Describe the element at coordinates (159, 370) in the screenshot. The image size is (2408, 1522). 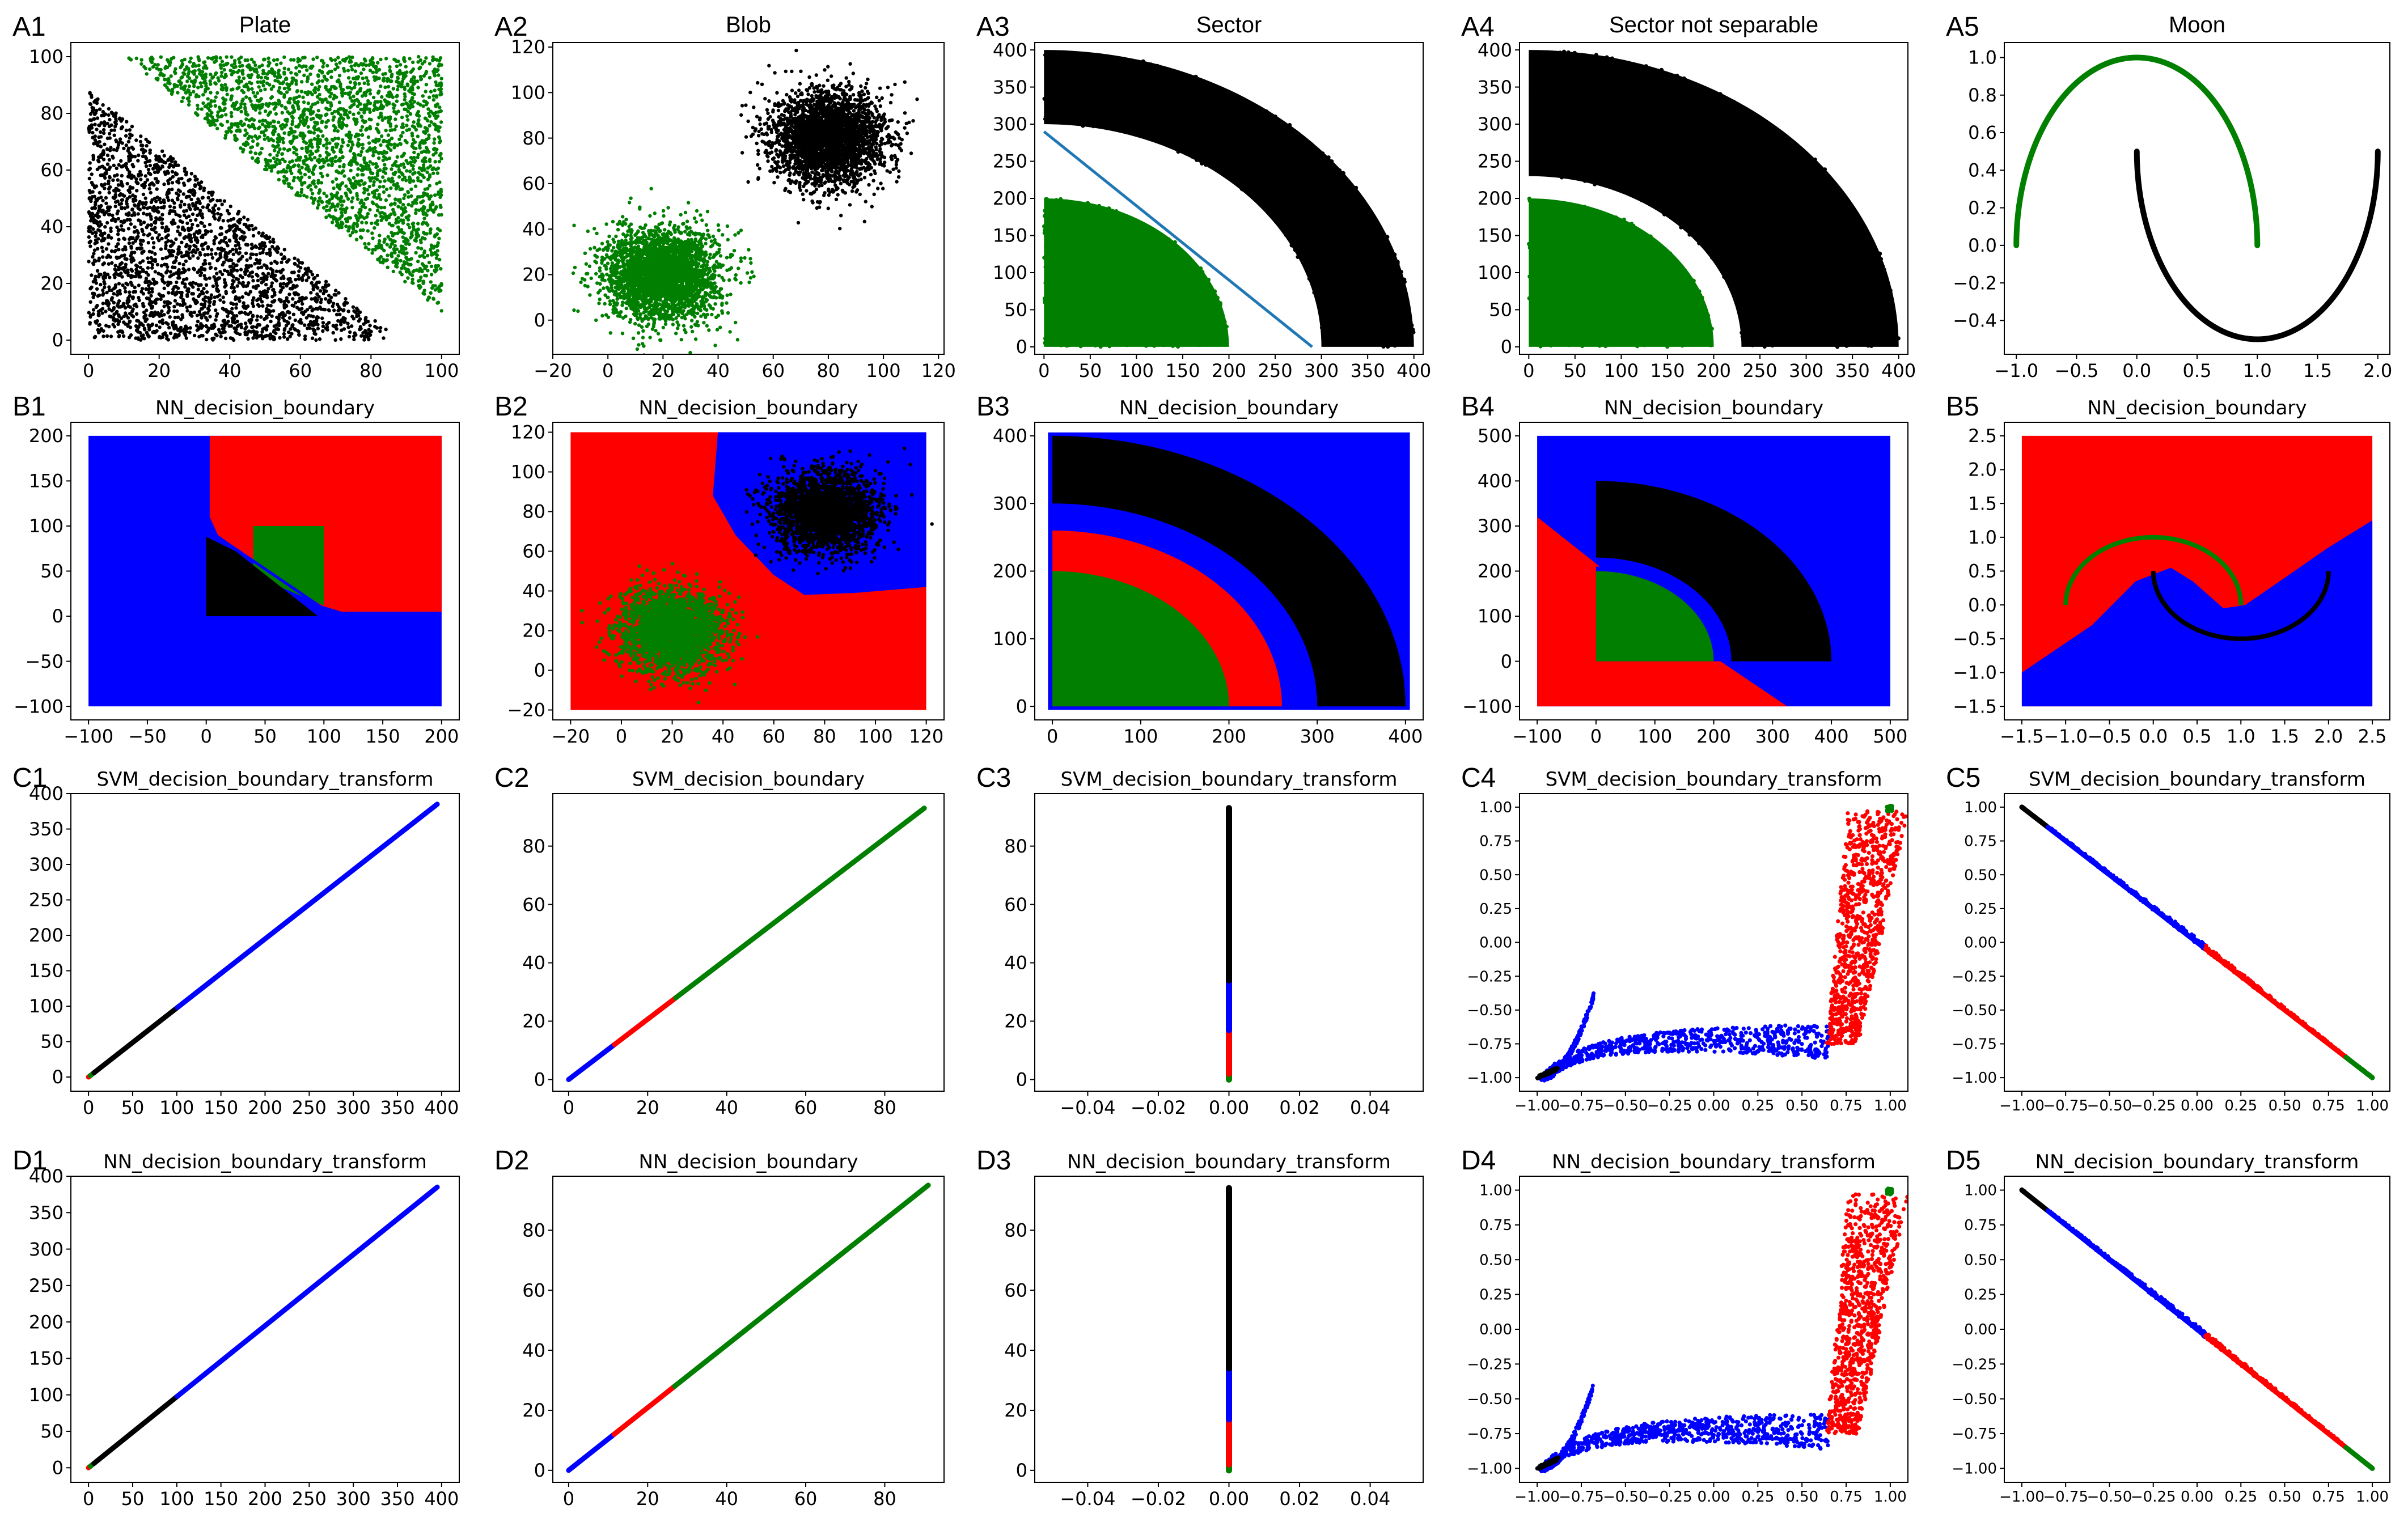
I see `x-tick-label: 20` at that location.